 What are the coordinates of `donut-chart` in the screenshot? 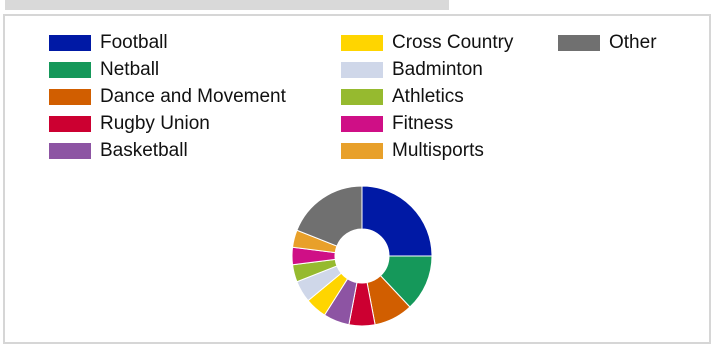 It's located at (362, 256).